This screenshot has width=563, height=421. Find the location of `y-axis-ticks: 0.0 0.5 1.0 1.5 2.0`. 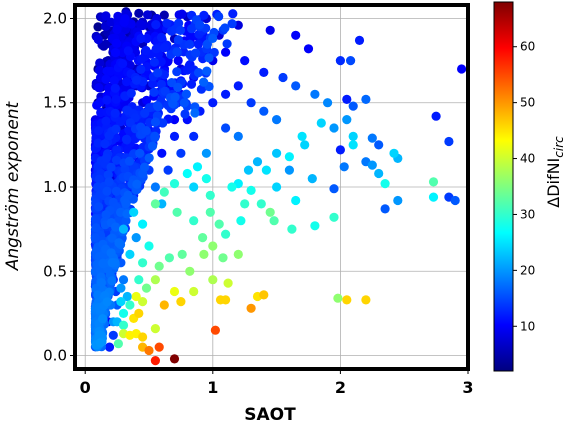

y-axis-ticks: 0.0 0.5 1.0 1.5 2.0 is located at coordinates (59, 187).